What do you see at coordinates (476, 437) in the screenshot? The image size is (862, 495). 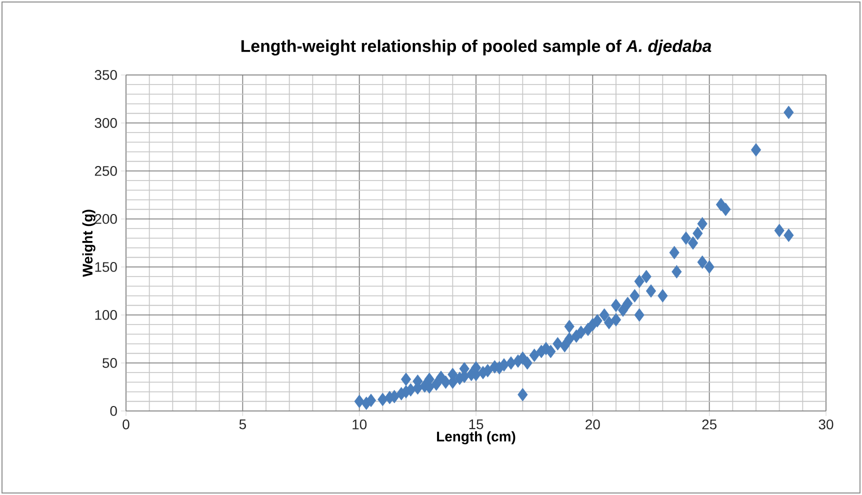 I see `x-axis-title: Length (cm)` at bounding box center [476, 437].